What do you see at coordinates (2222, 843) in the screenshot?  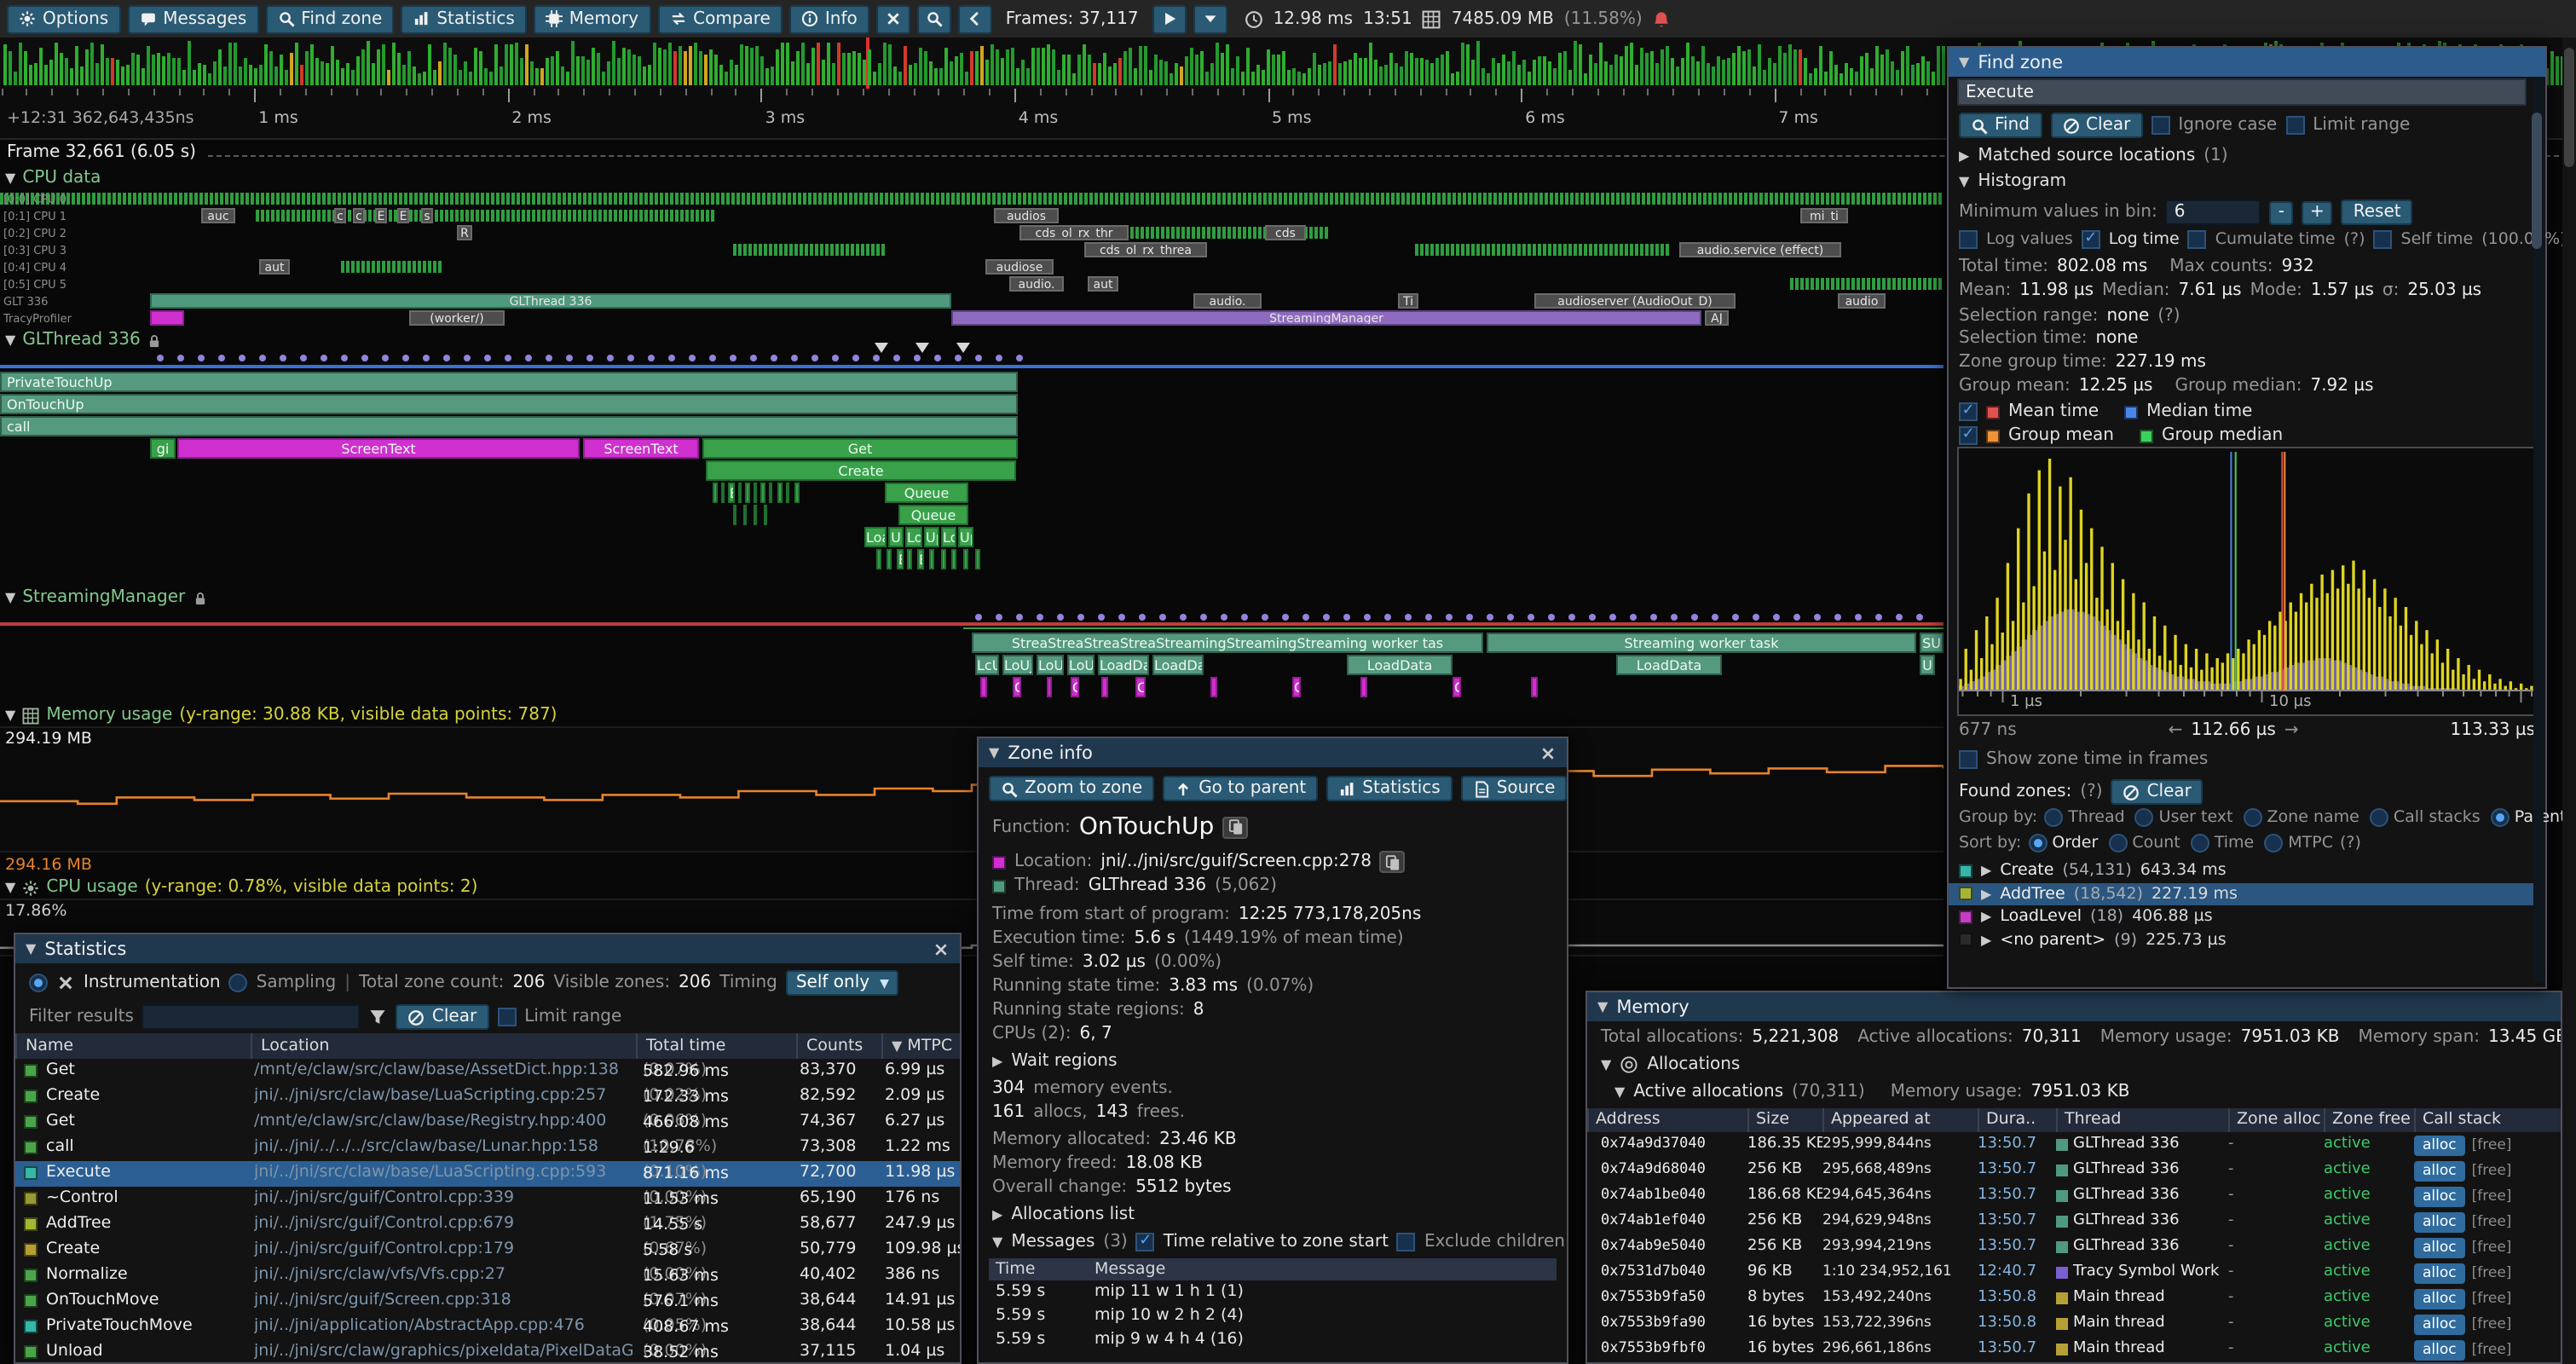 I see `sort-by-time: Time` at bounding box center [2222, 843].